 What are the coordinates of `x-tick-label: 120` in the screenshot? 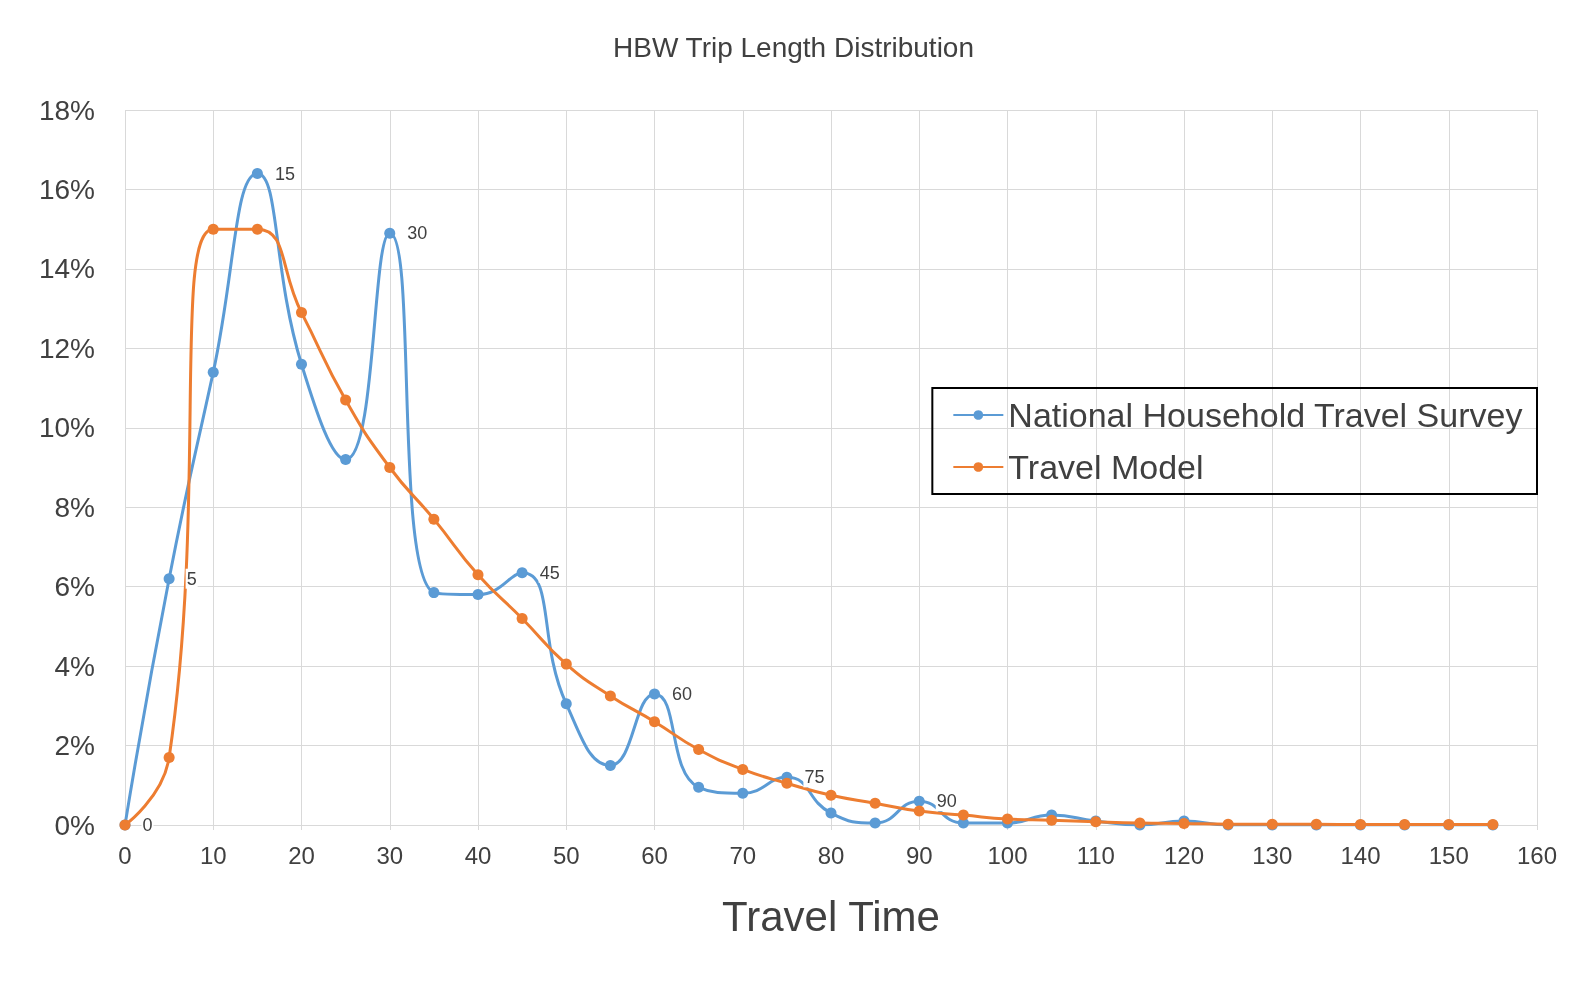 It's located at (1184, 855).